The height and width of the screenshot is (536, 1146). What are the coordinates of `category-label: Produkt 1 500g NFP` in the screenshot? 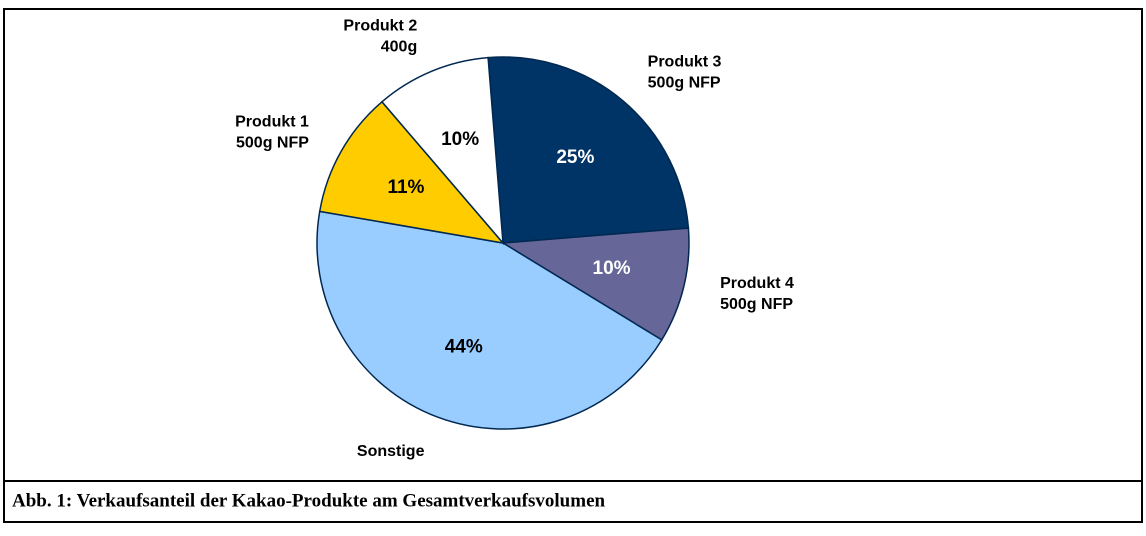 It's located at (272, 132).